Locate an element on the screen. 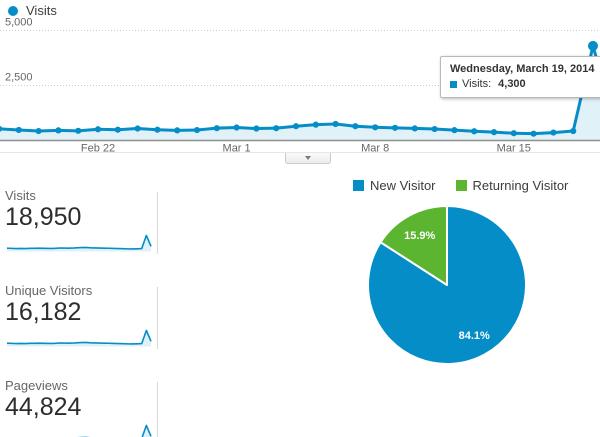  timeseries-legend: Visits is located at coordinates (32, 10).